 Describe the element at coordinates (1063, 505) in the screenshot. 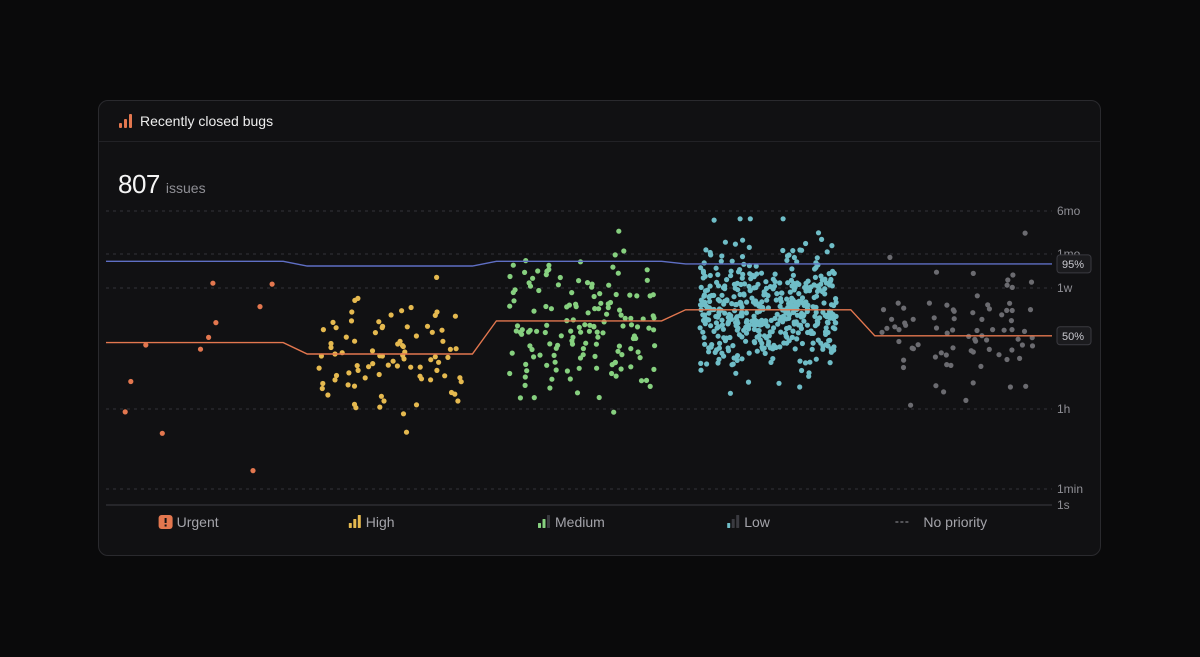

I see `y-tick-label: 1s` at that location.